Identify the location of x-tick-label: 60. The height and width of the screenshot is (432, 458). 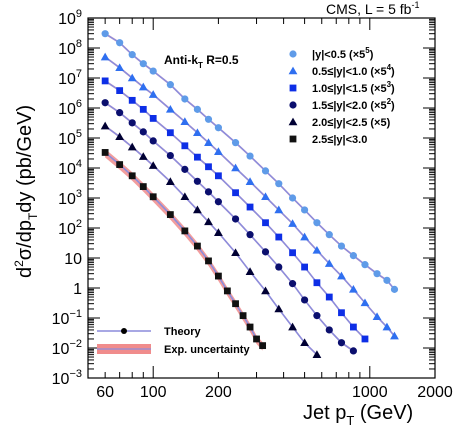
(105, 392).